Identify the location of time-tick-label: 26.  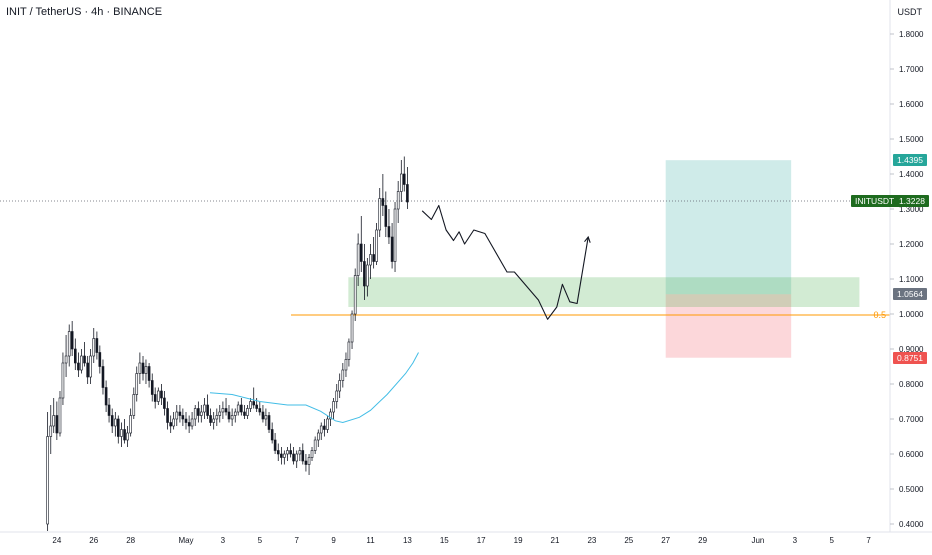
(93, 540).